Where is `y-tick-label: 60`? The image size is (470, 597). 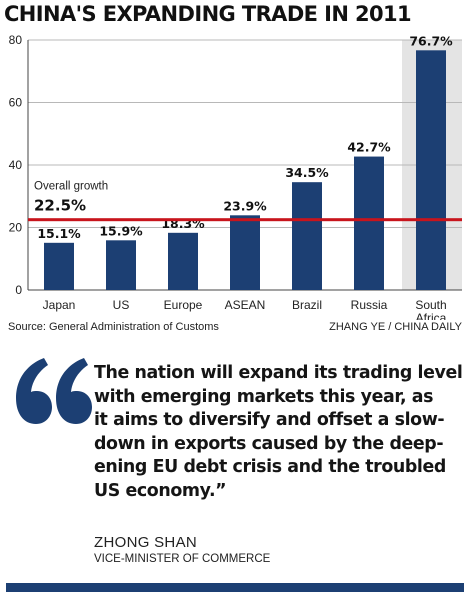
y-tick-label: 60 is located at coordinates (16, 103).